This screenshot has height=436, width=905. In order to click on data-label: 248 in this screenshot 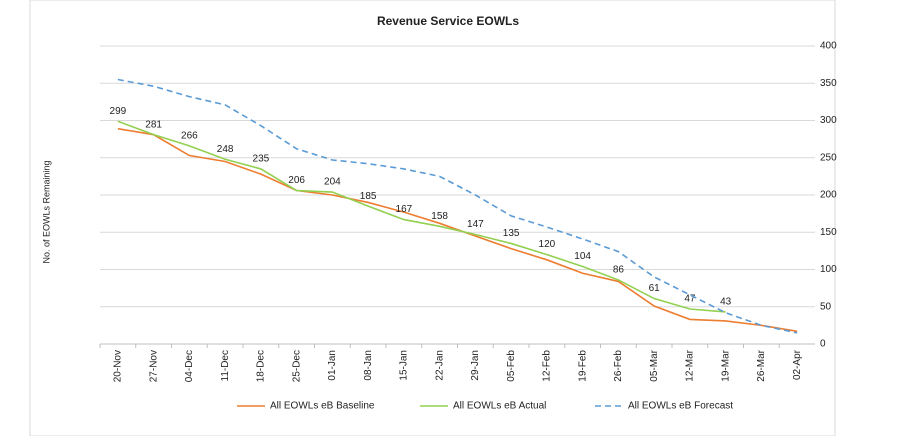, I will do `click(225, 149)`.